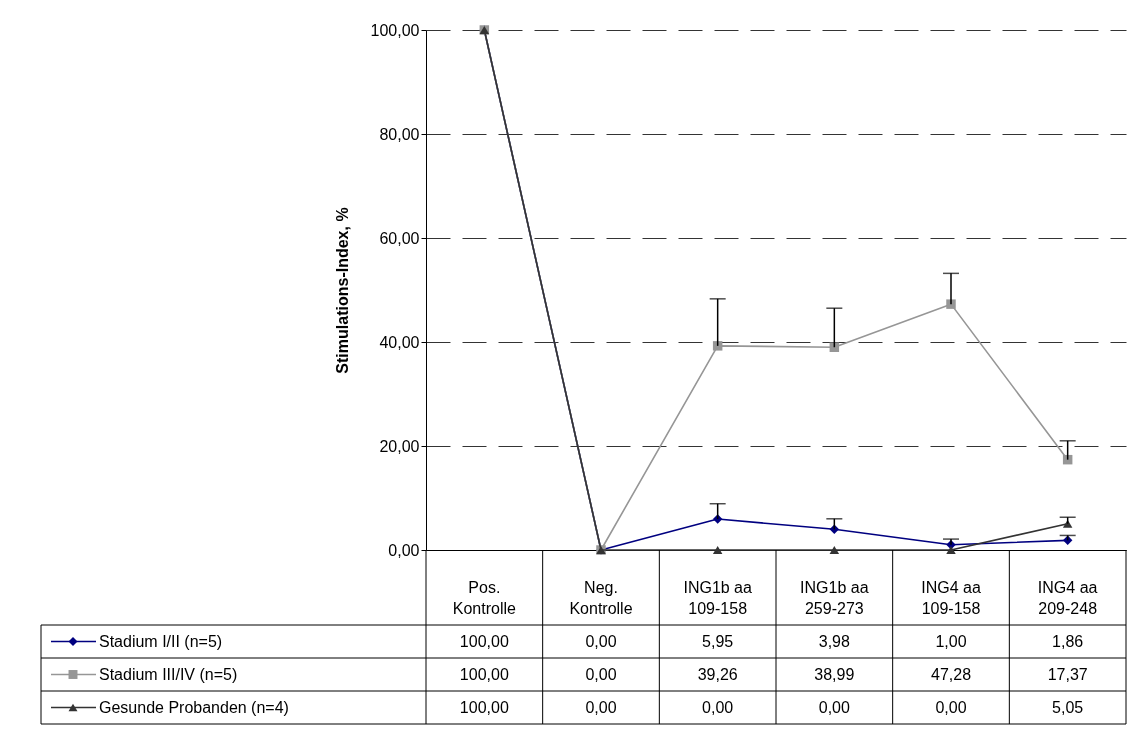  What do you see at coordinates (951, 674) in the screenshot?
I see `data-label: 47,28` at bounding box center [951, 674].